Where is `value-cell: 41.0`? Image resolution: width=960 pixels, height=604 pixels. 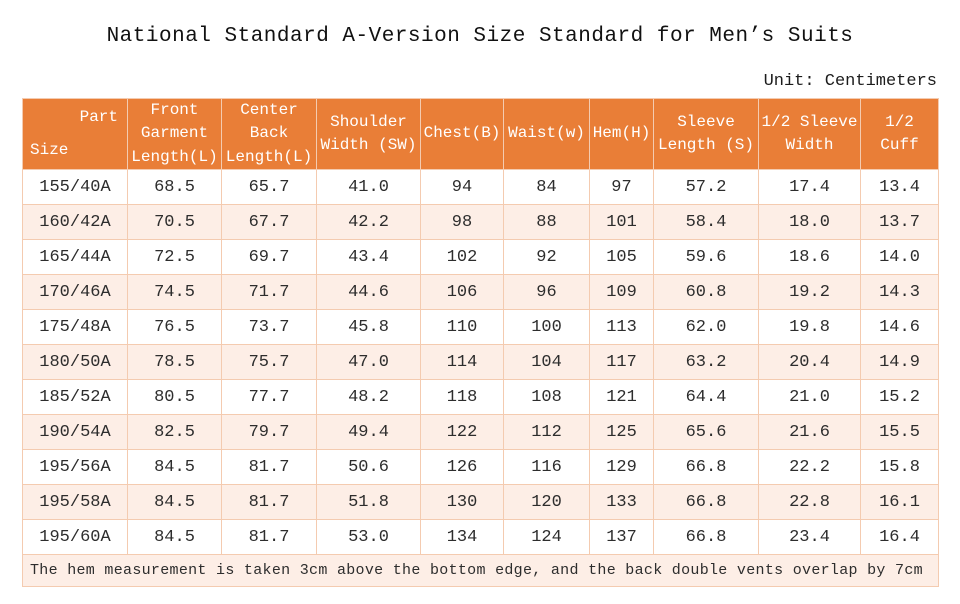 value-cell: 41.0 is located at coordinates (368, 187).